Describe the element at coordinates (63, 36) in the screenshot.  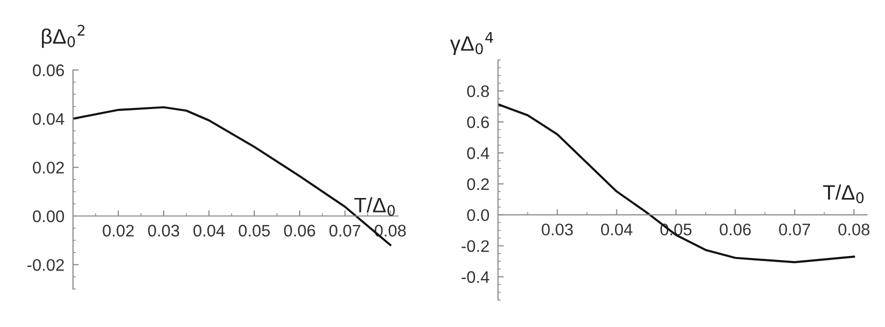
I see `y-axis-title: βΔ$_{0}$$^{2}$` at that location.